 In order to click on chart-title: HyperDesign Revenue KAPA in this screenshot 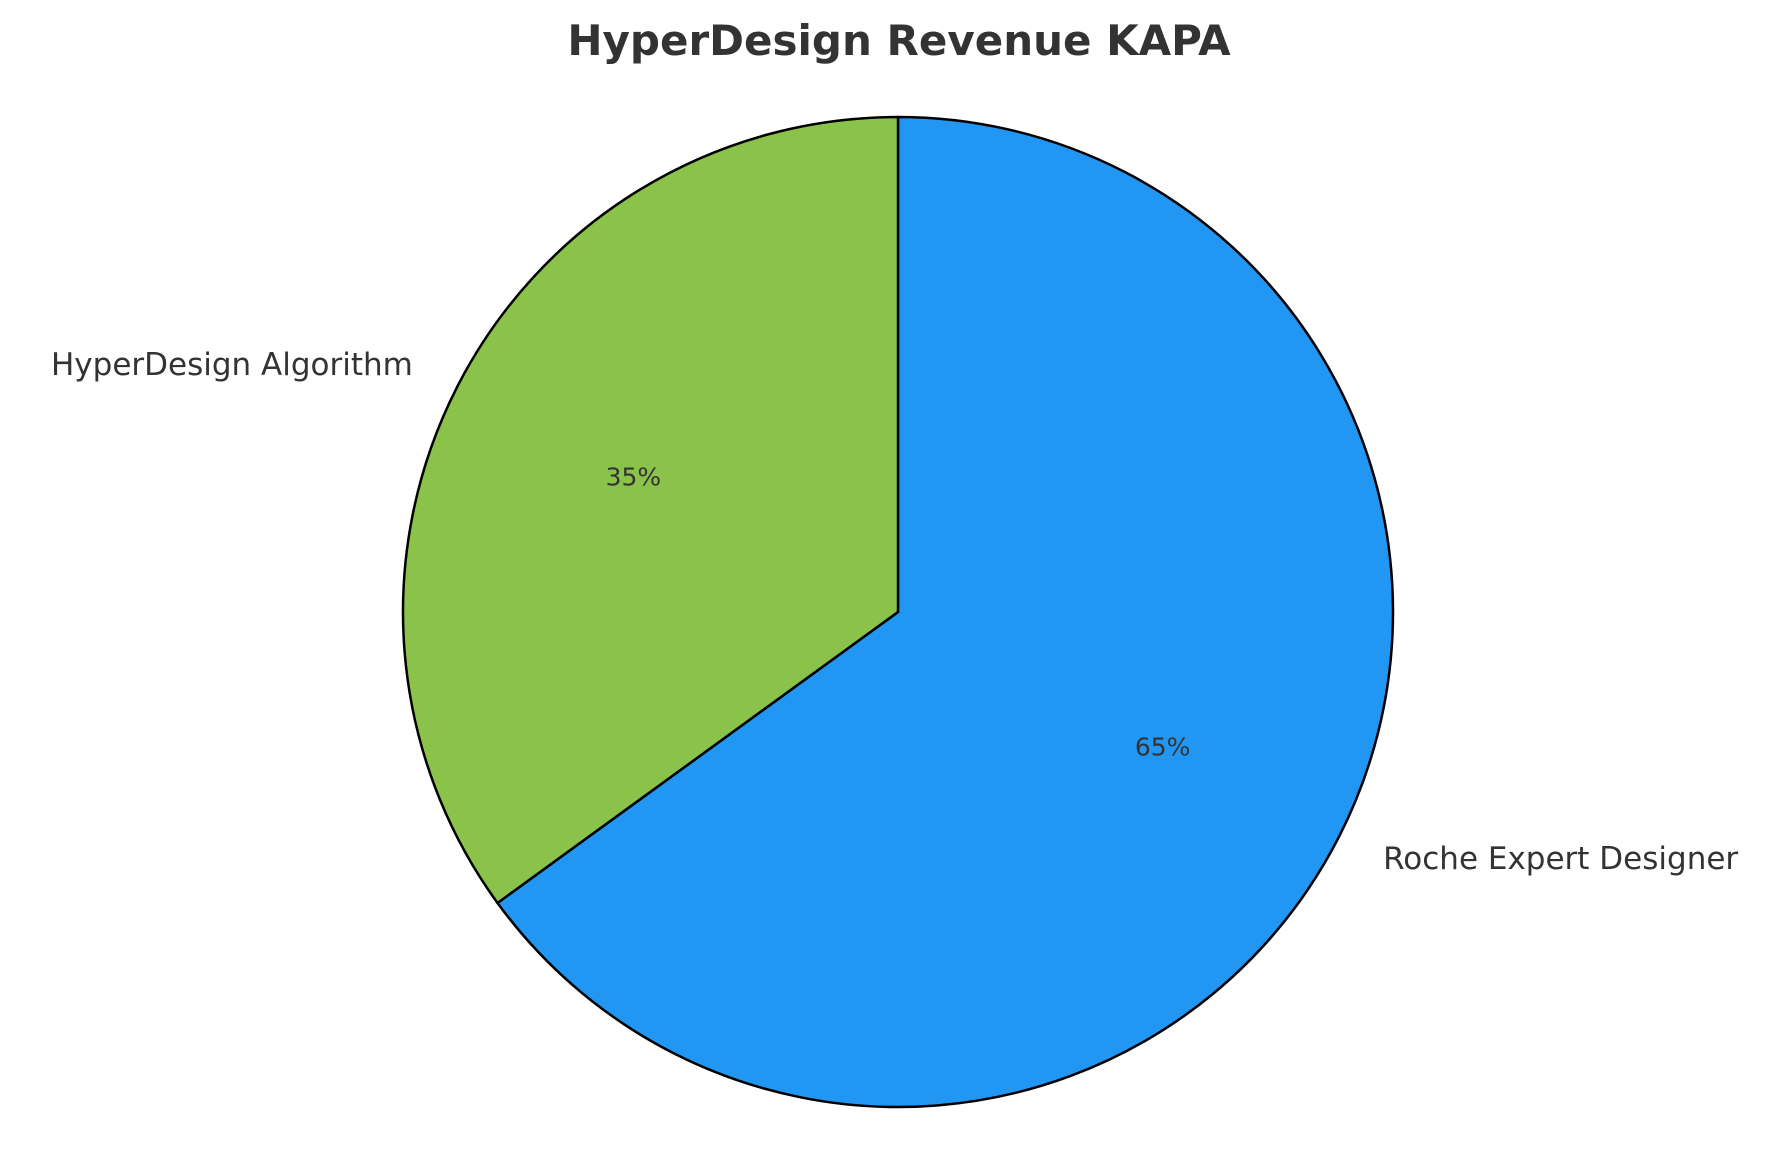, I will do `click(899, 40)`.